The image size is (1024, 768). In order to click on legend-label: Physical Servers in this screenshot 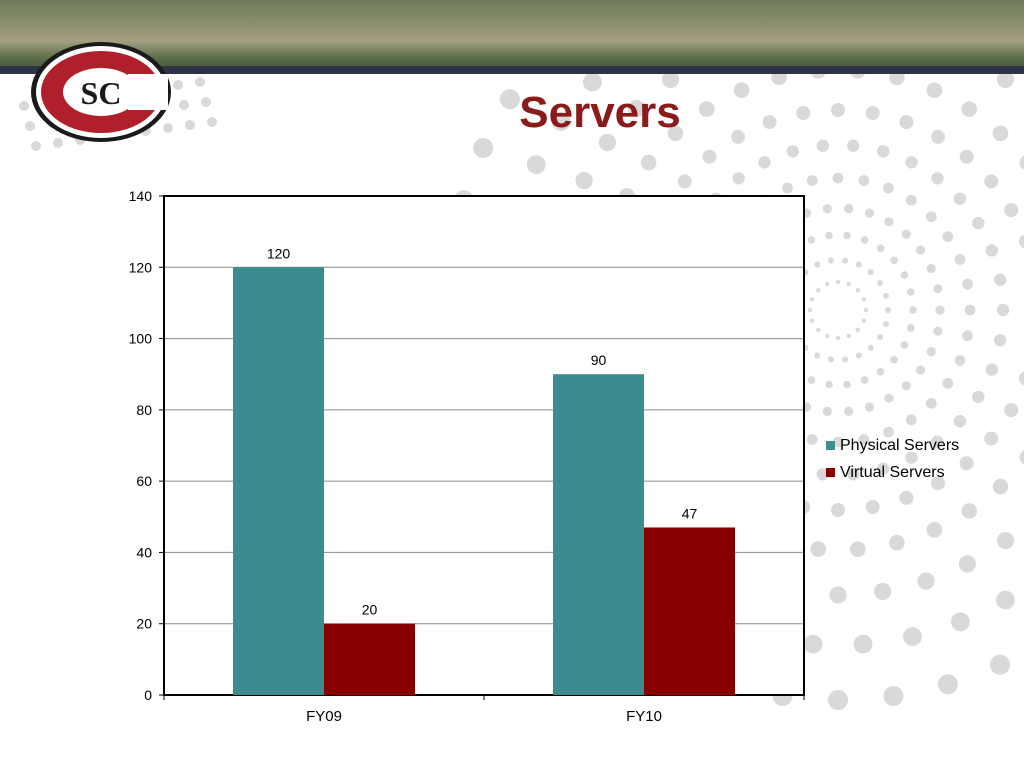, I will do `click(900, 445)`.